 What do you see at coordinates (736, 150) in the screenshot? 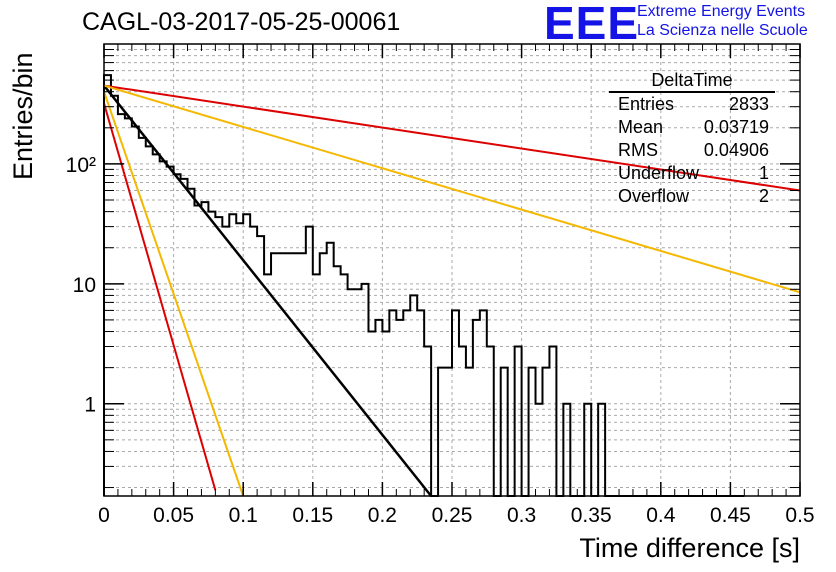
I see `stats-value: 0.04906` at bounding box center [736, 150].